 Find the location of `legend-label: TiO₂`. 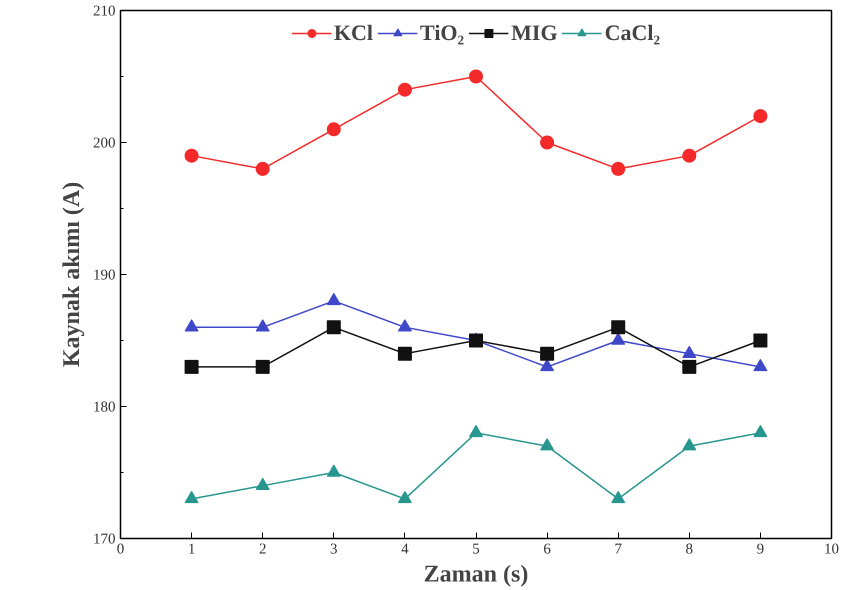

legend-label: TiO₂ is located at coordinates (442, 33).